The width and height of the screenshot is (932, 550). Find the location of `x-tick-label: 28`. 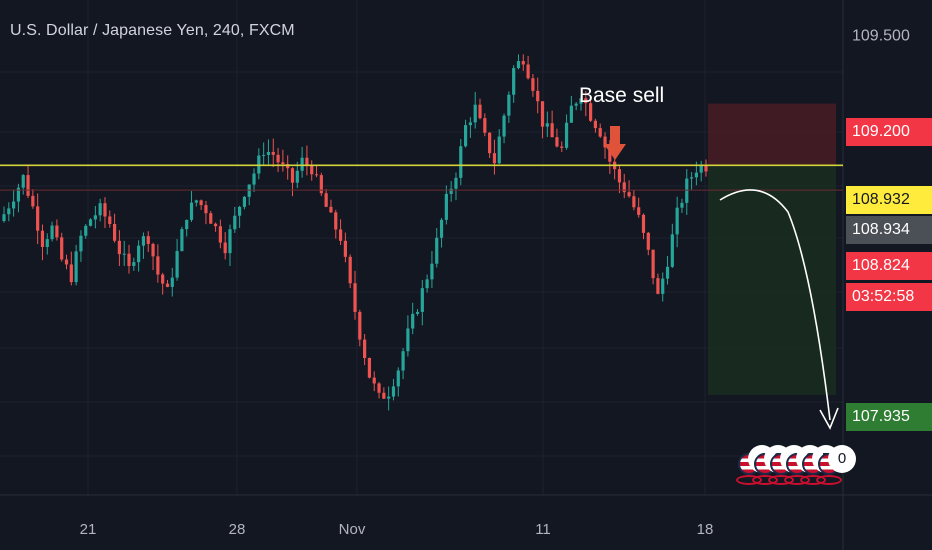

x-tick-label: 28 is located at coordinates (237, 529).